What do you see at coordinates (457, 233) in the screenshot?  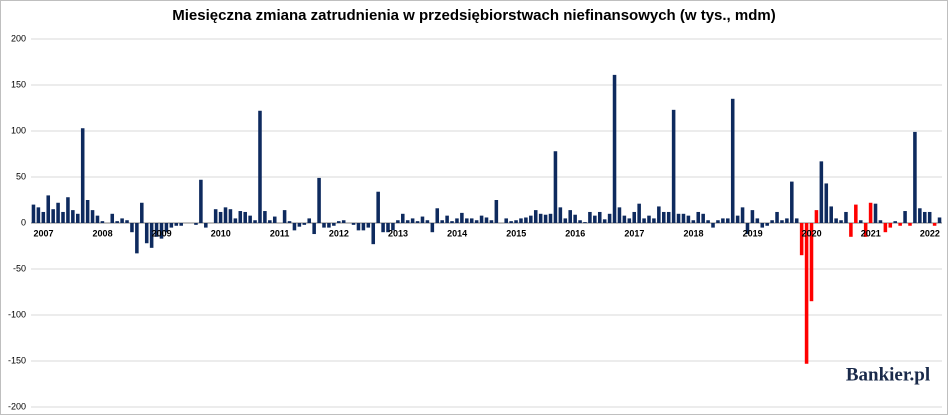 I see `x-tick-label: 2014` at bounding box center [457, 233].